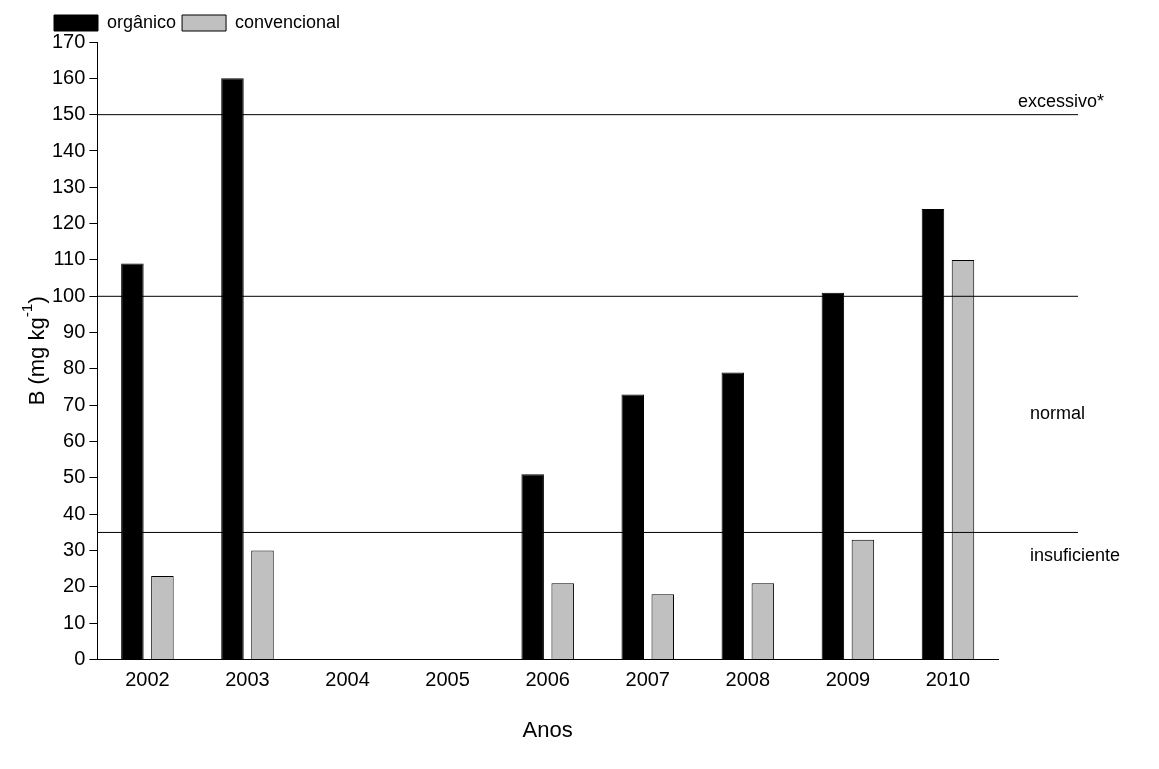 Image resolution: width=1159 pixels, height=769 pixels. I want to click on x-tick-label: 2007, so click(647, 679).